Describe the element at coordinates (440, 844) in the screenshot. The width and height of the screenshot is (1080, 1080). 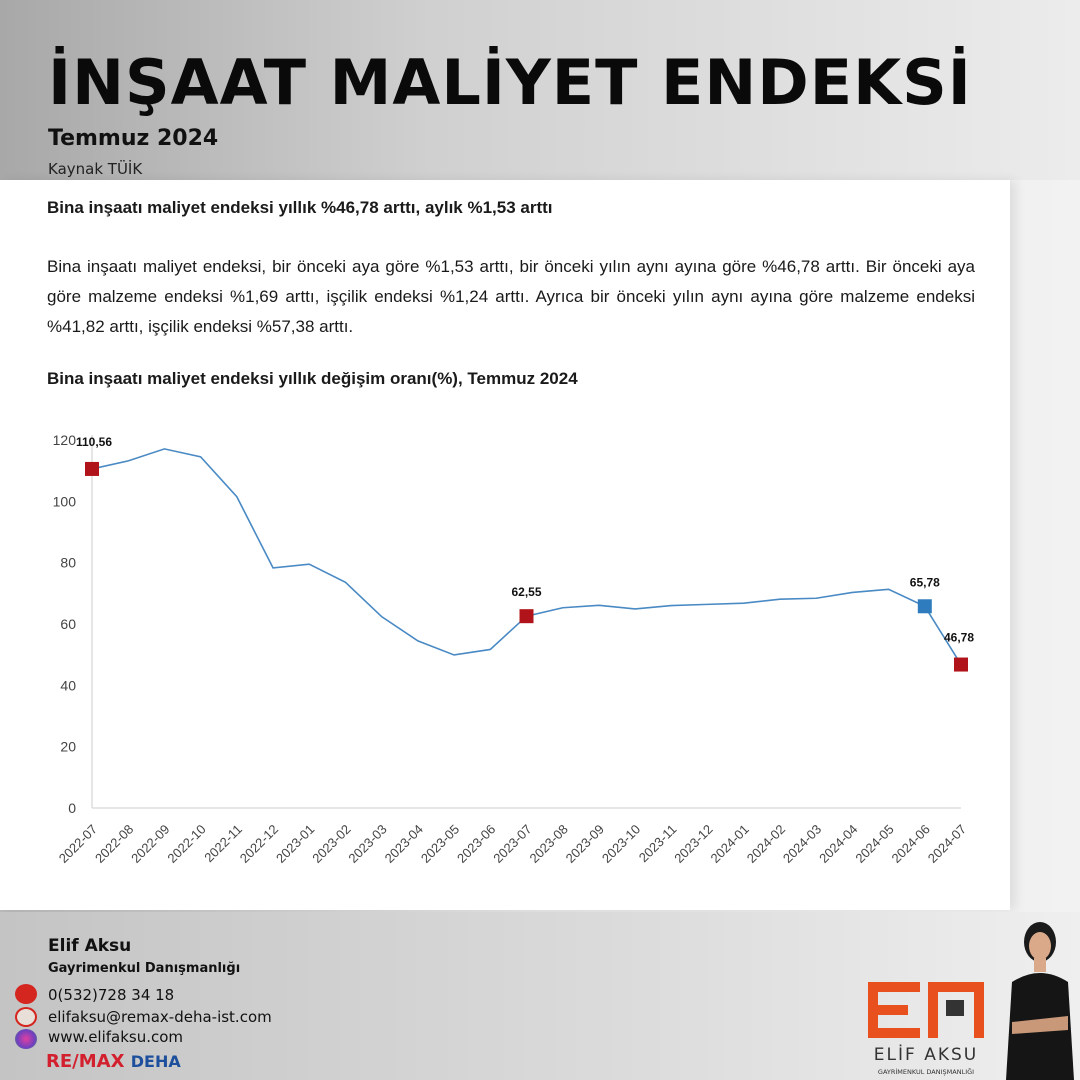
I see `x-tick-label: 2023-05` at that location.